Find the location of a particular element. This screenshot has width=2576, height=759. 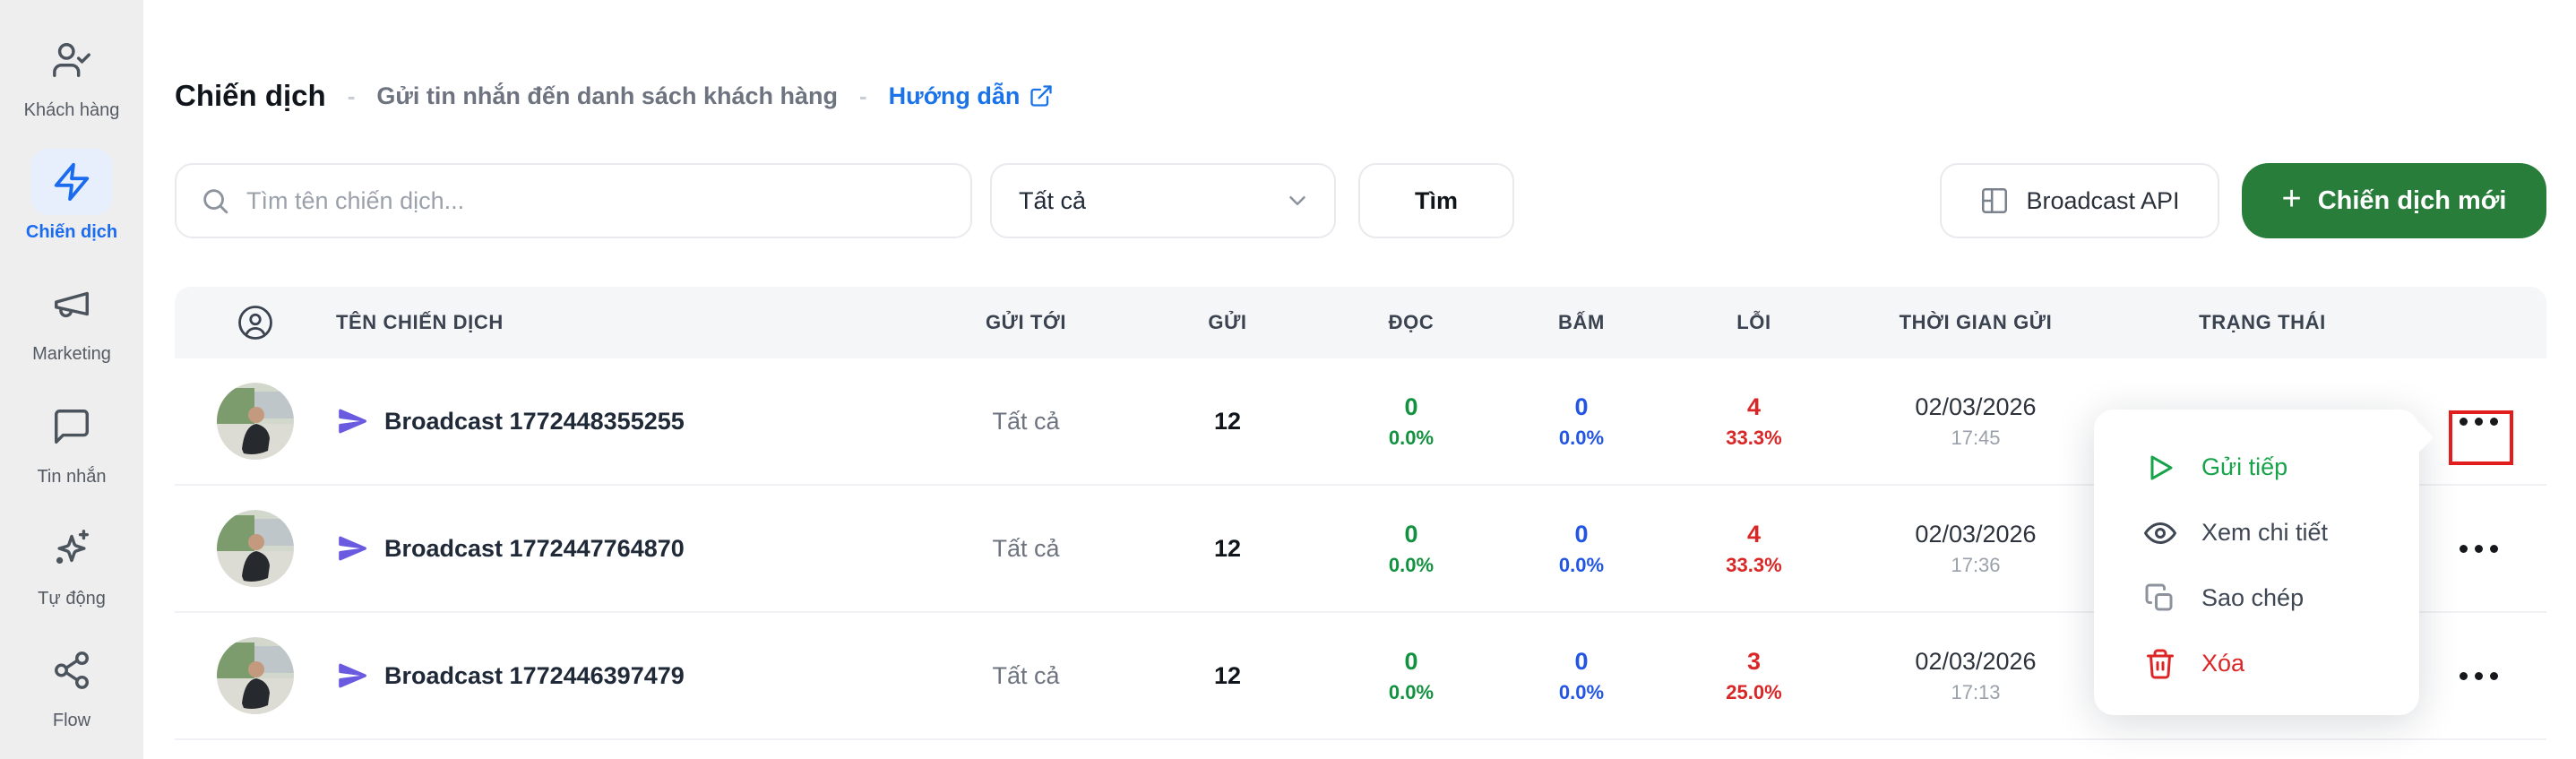

user-check-icon is located at coordinates (71, 60).